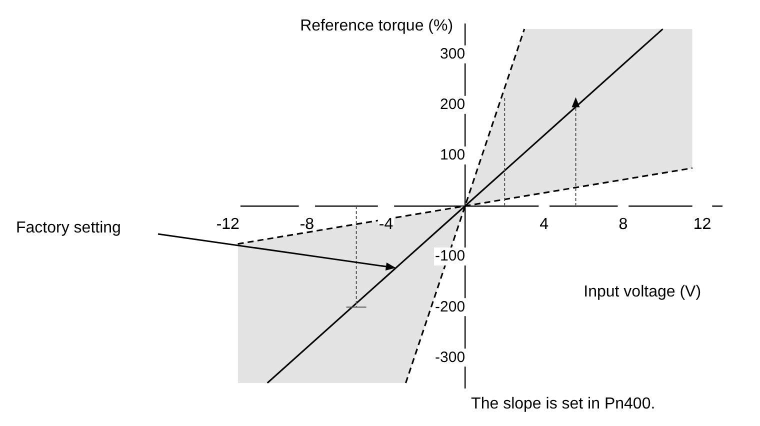 The image size is (760, 426). I want to click on text: Factory setting, so click(68, 227).